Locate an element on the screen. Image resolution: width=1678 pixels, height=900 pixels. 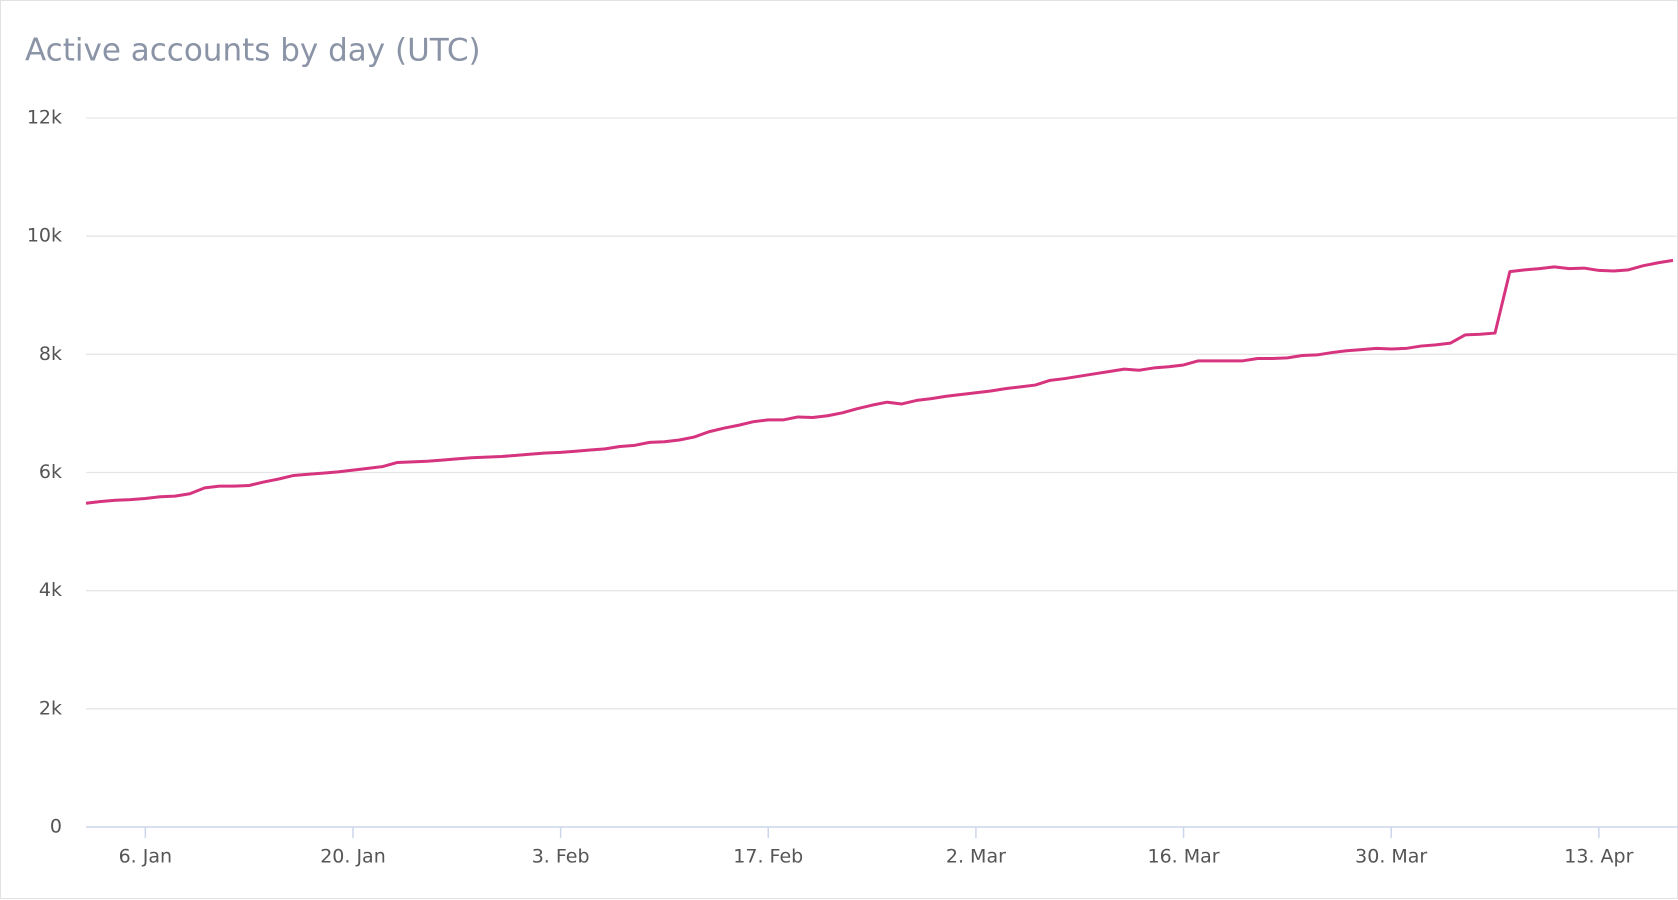
chart-title: Active accounts by day (UTC) is located at coordinates (253, 51).